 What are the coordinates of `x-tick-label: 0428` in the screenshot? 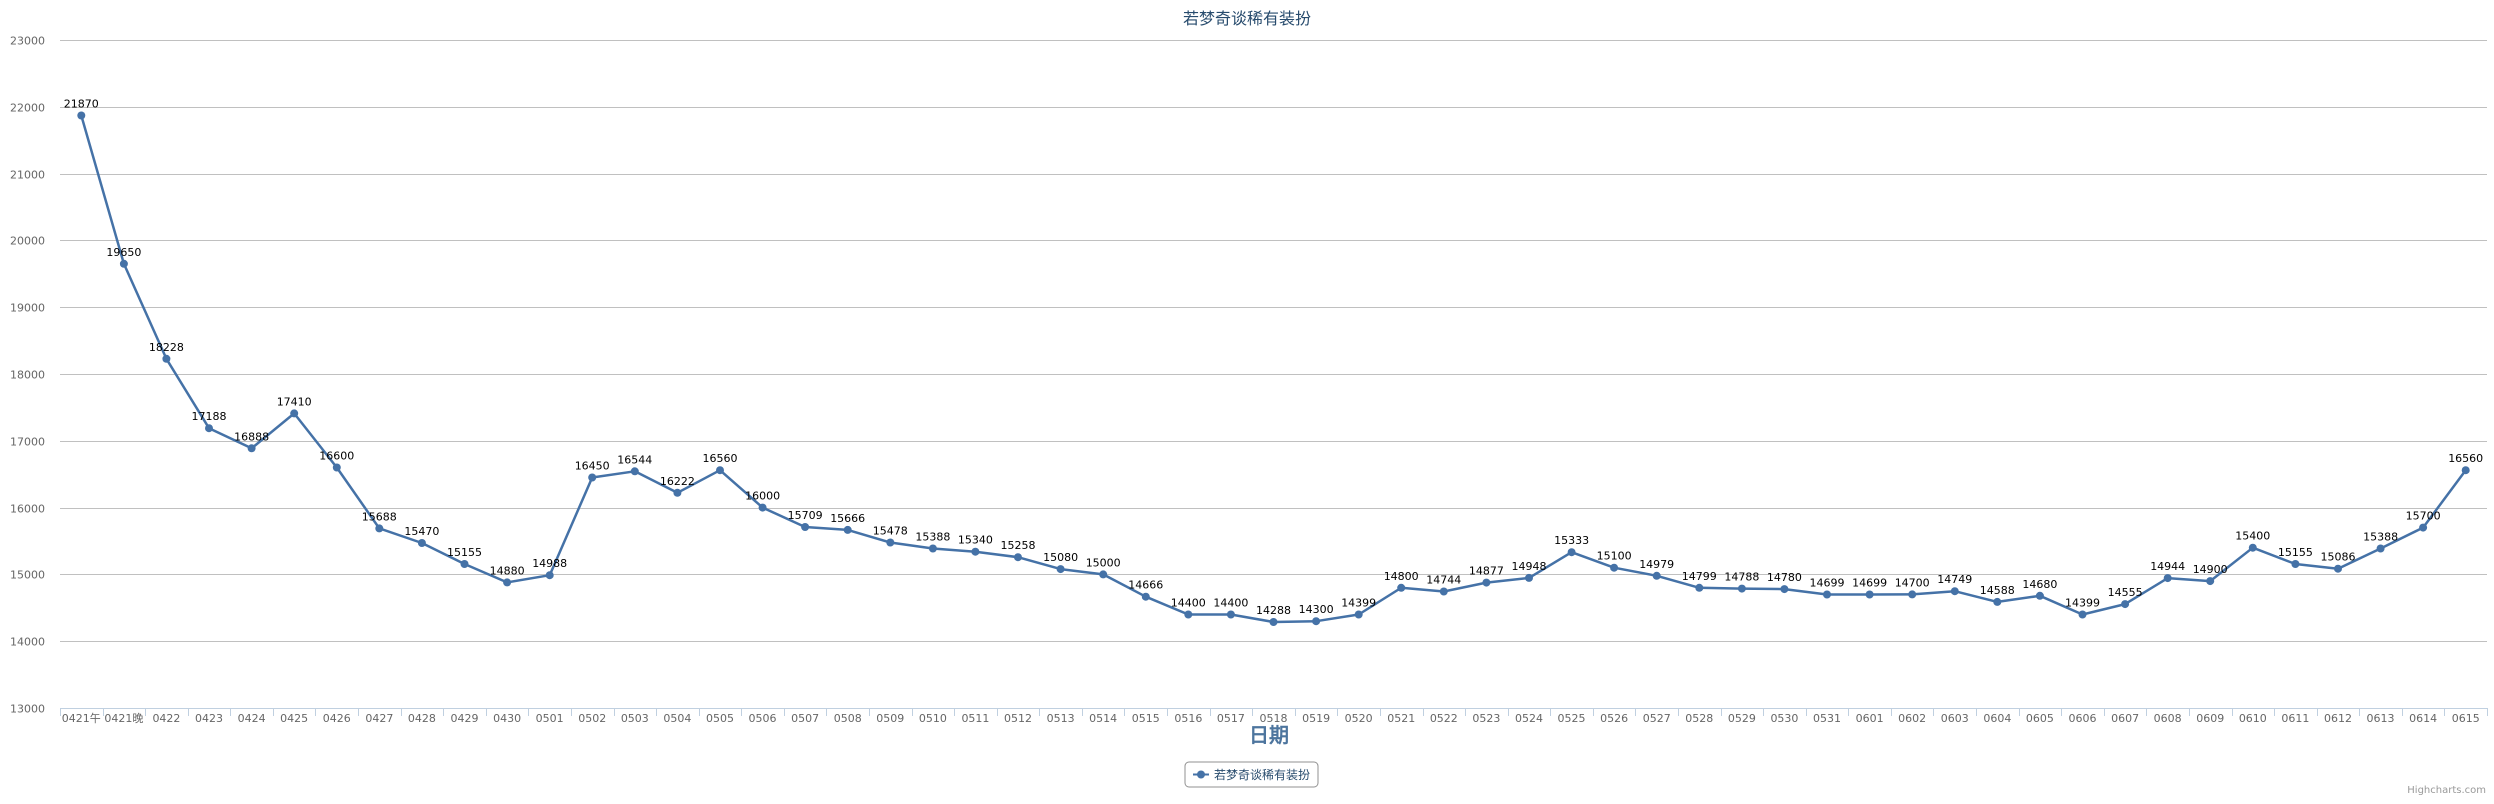 It's located at (422, 718).